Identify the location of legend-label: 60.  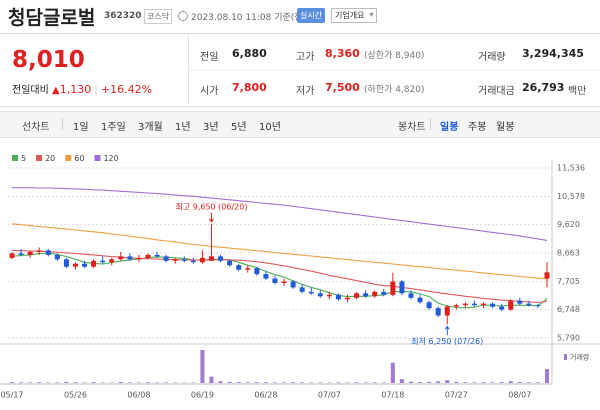
(79, 158).